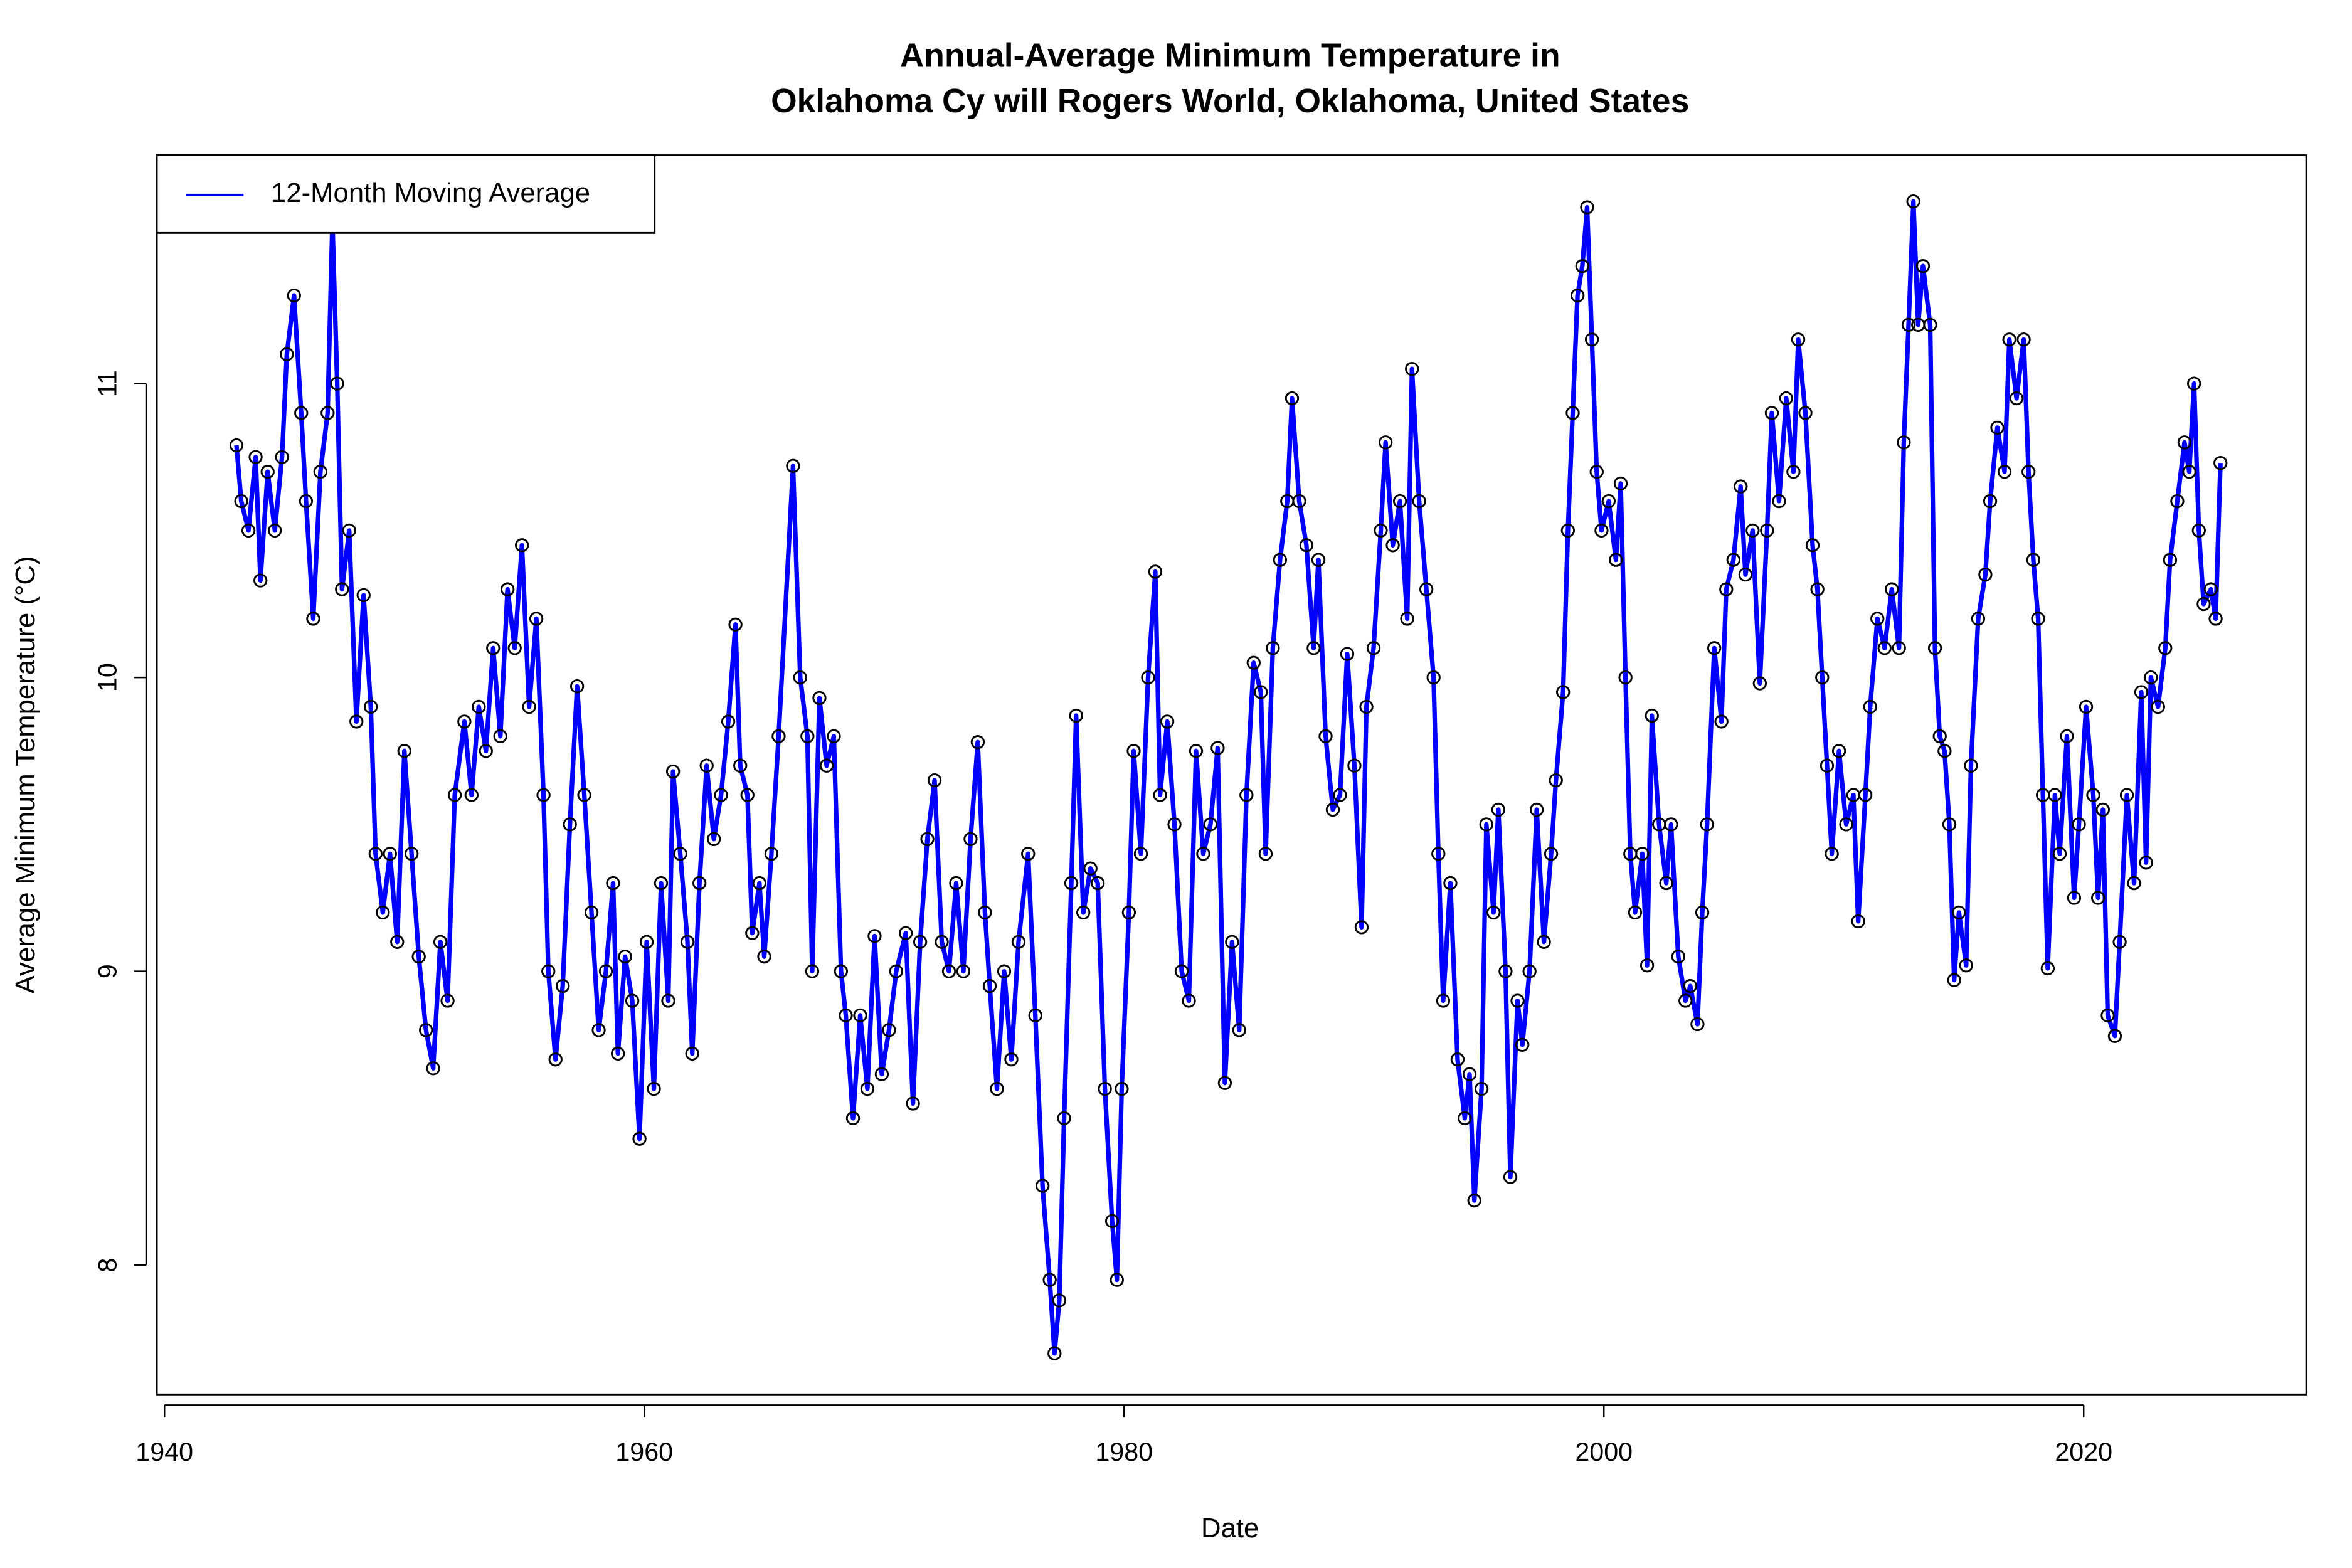  Describe the element at coordinates (1230, 1528) in the screenshot. I see `x-axis-label: Date` at that location.